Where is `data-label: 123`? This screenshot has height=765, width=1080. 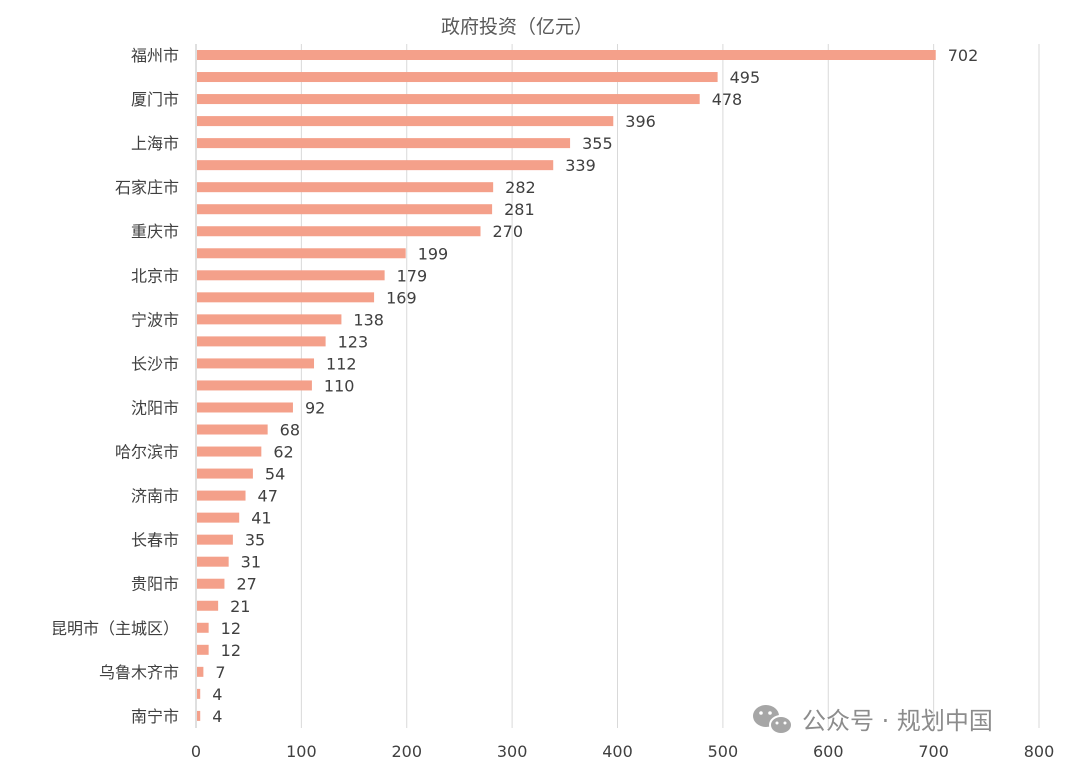
data-label: 123 is located at coordinates (353, 341).